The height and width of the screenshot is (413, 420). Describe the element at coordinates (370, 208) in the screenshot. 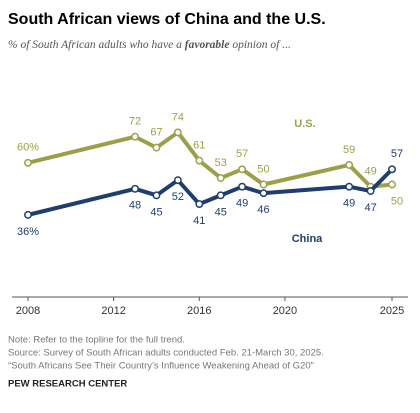

I see `data-label: 47` at that location.